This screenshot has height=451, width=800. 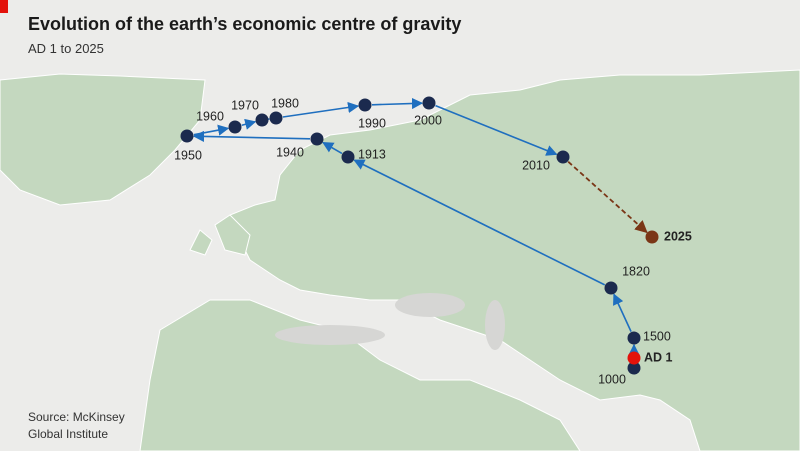 I want to click on point-label: 1000, so click(x=612, y=379).